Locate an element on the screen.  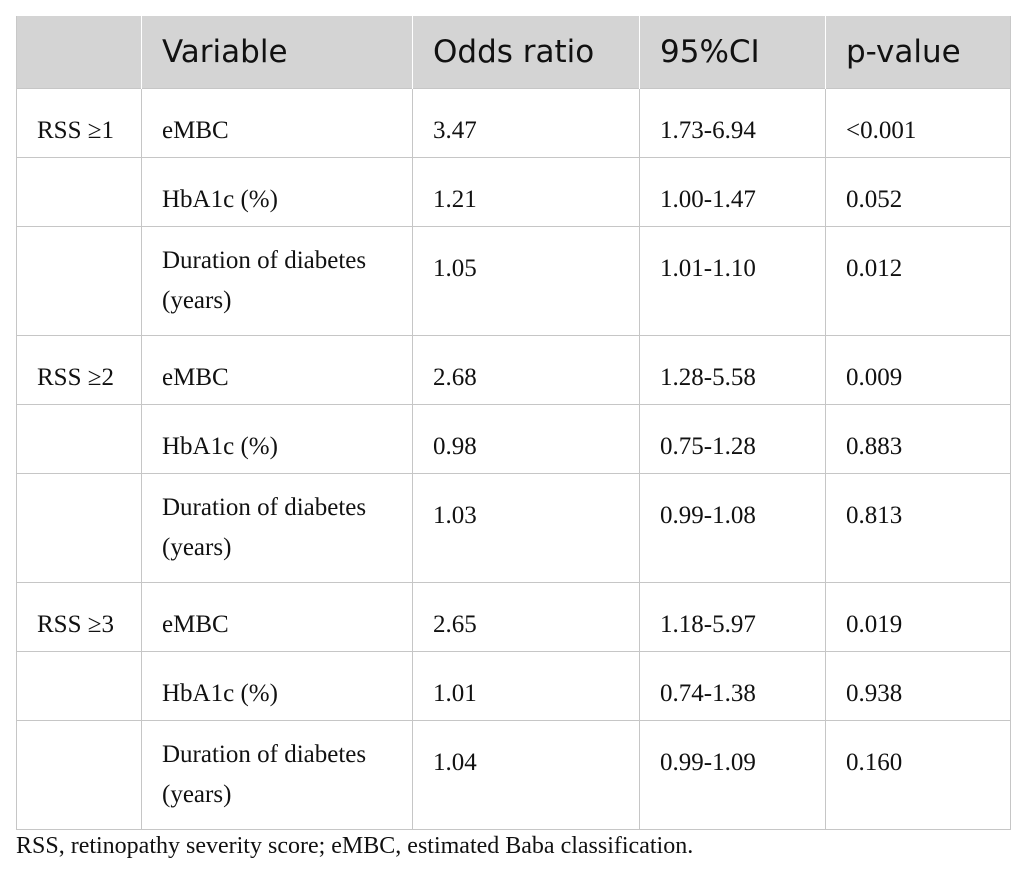
cell-p-value: 0.160 is located at coordinates (918, 775).